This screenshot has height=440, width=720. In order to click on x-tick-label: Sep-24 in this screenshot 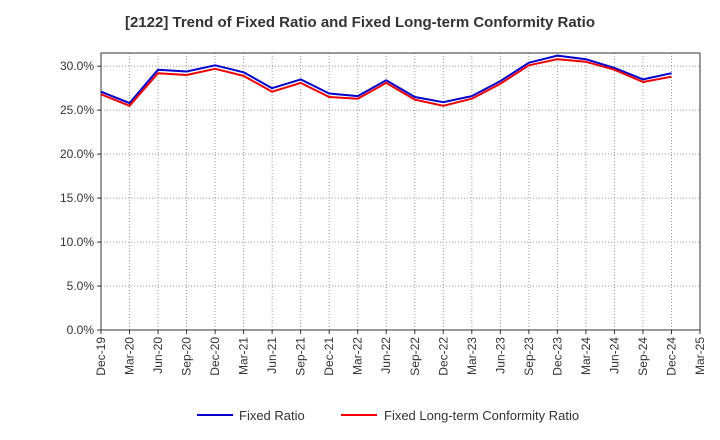, I will do `click(643, 356)`.